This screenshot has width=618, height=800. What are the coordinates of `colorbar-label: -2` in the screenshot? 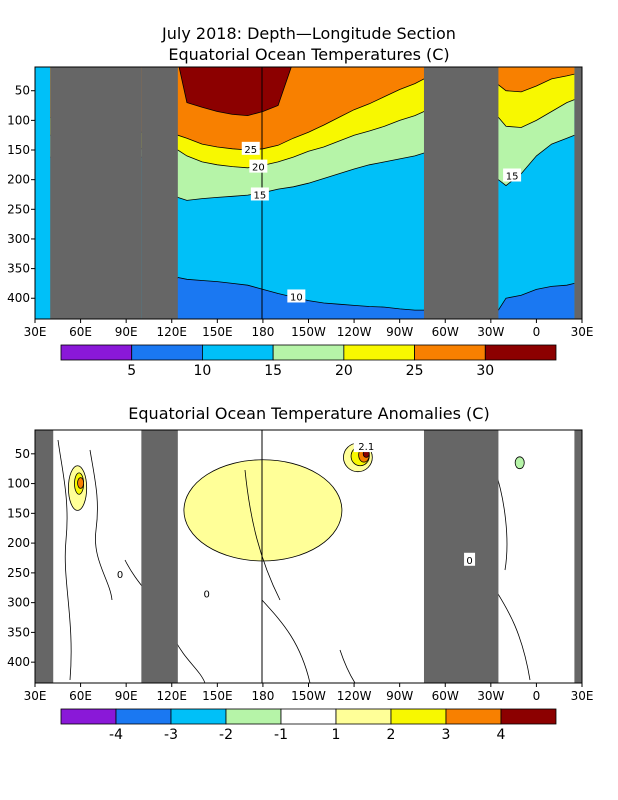 It's located at (226, 735).